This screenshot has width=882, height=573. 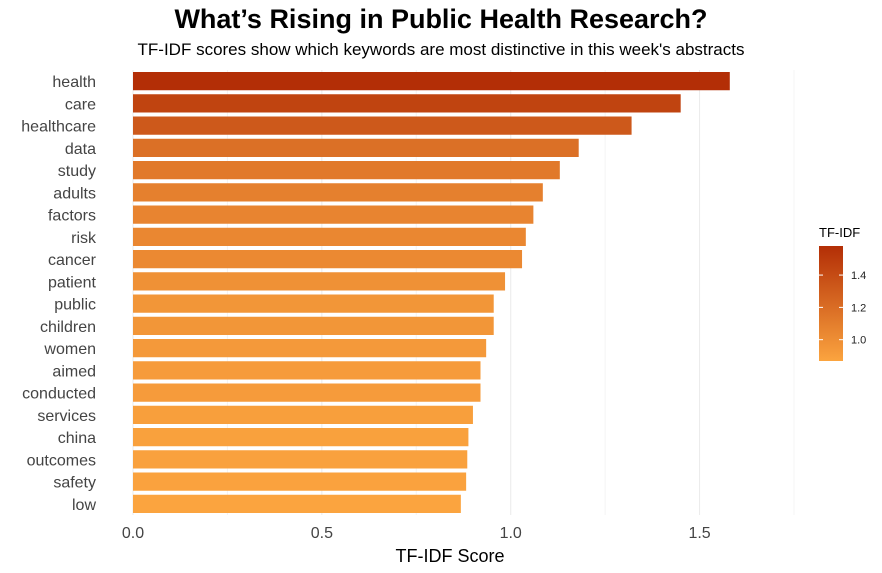 I want to click on legend-tick-label: 1.4, so click(x=858, y=276).